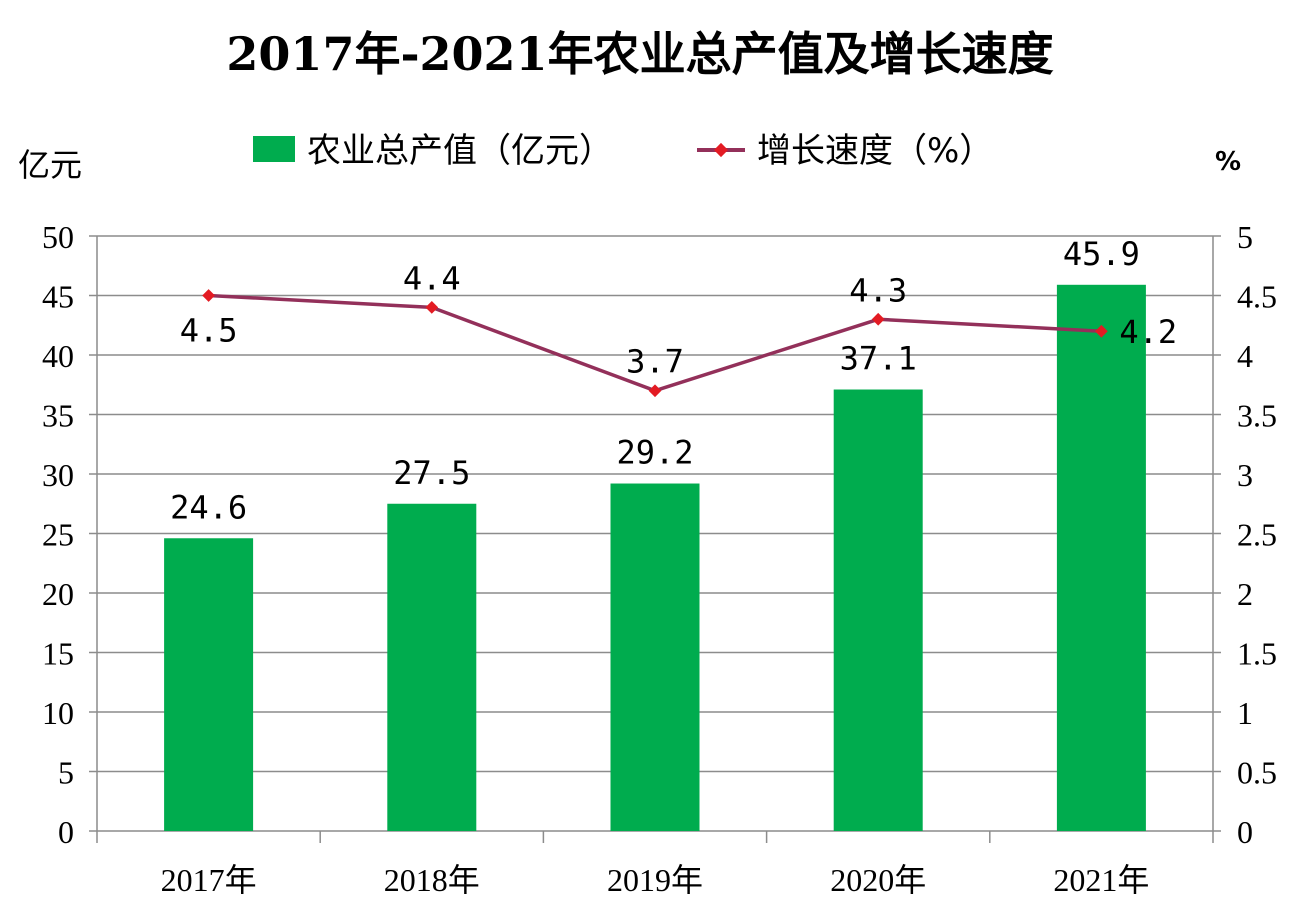 Image resolution: width=1311 pixels, height=916 pixels. I want to click on line-value-label: 4.3, so click(878, 290).